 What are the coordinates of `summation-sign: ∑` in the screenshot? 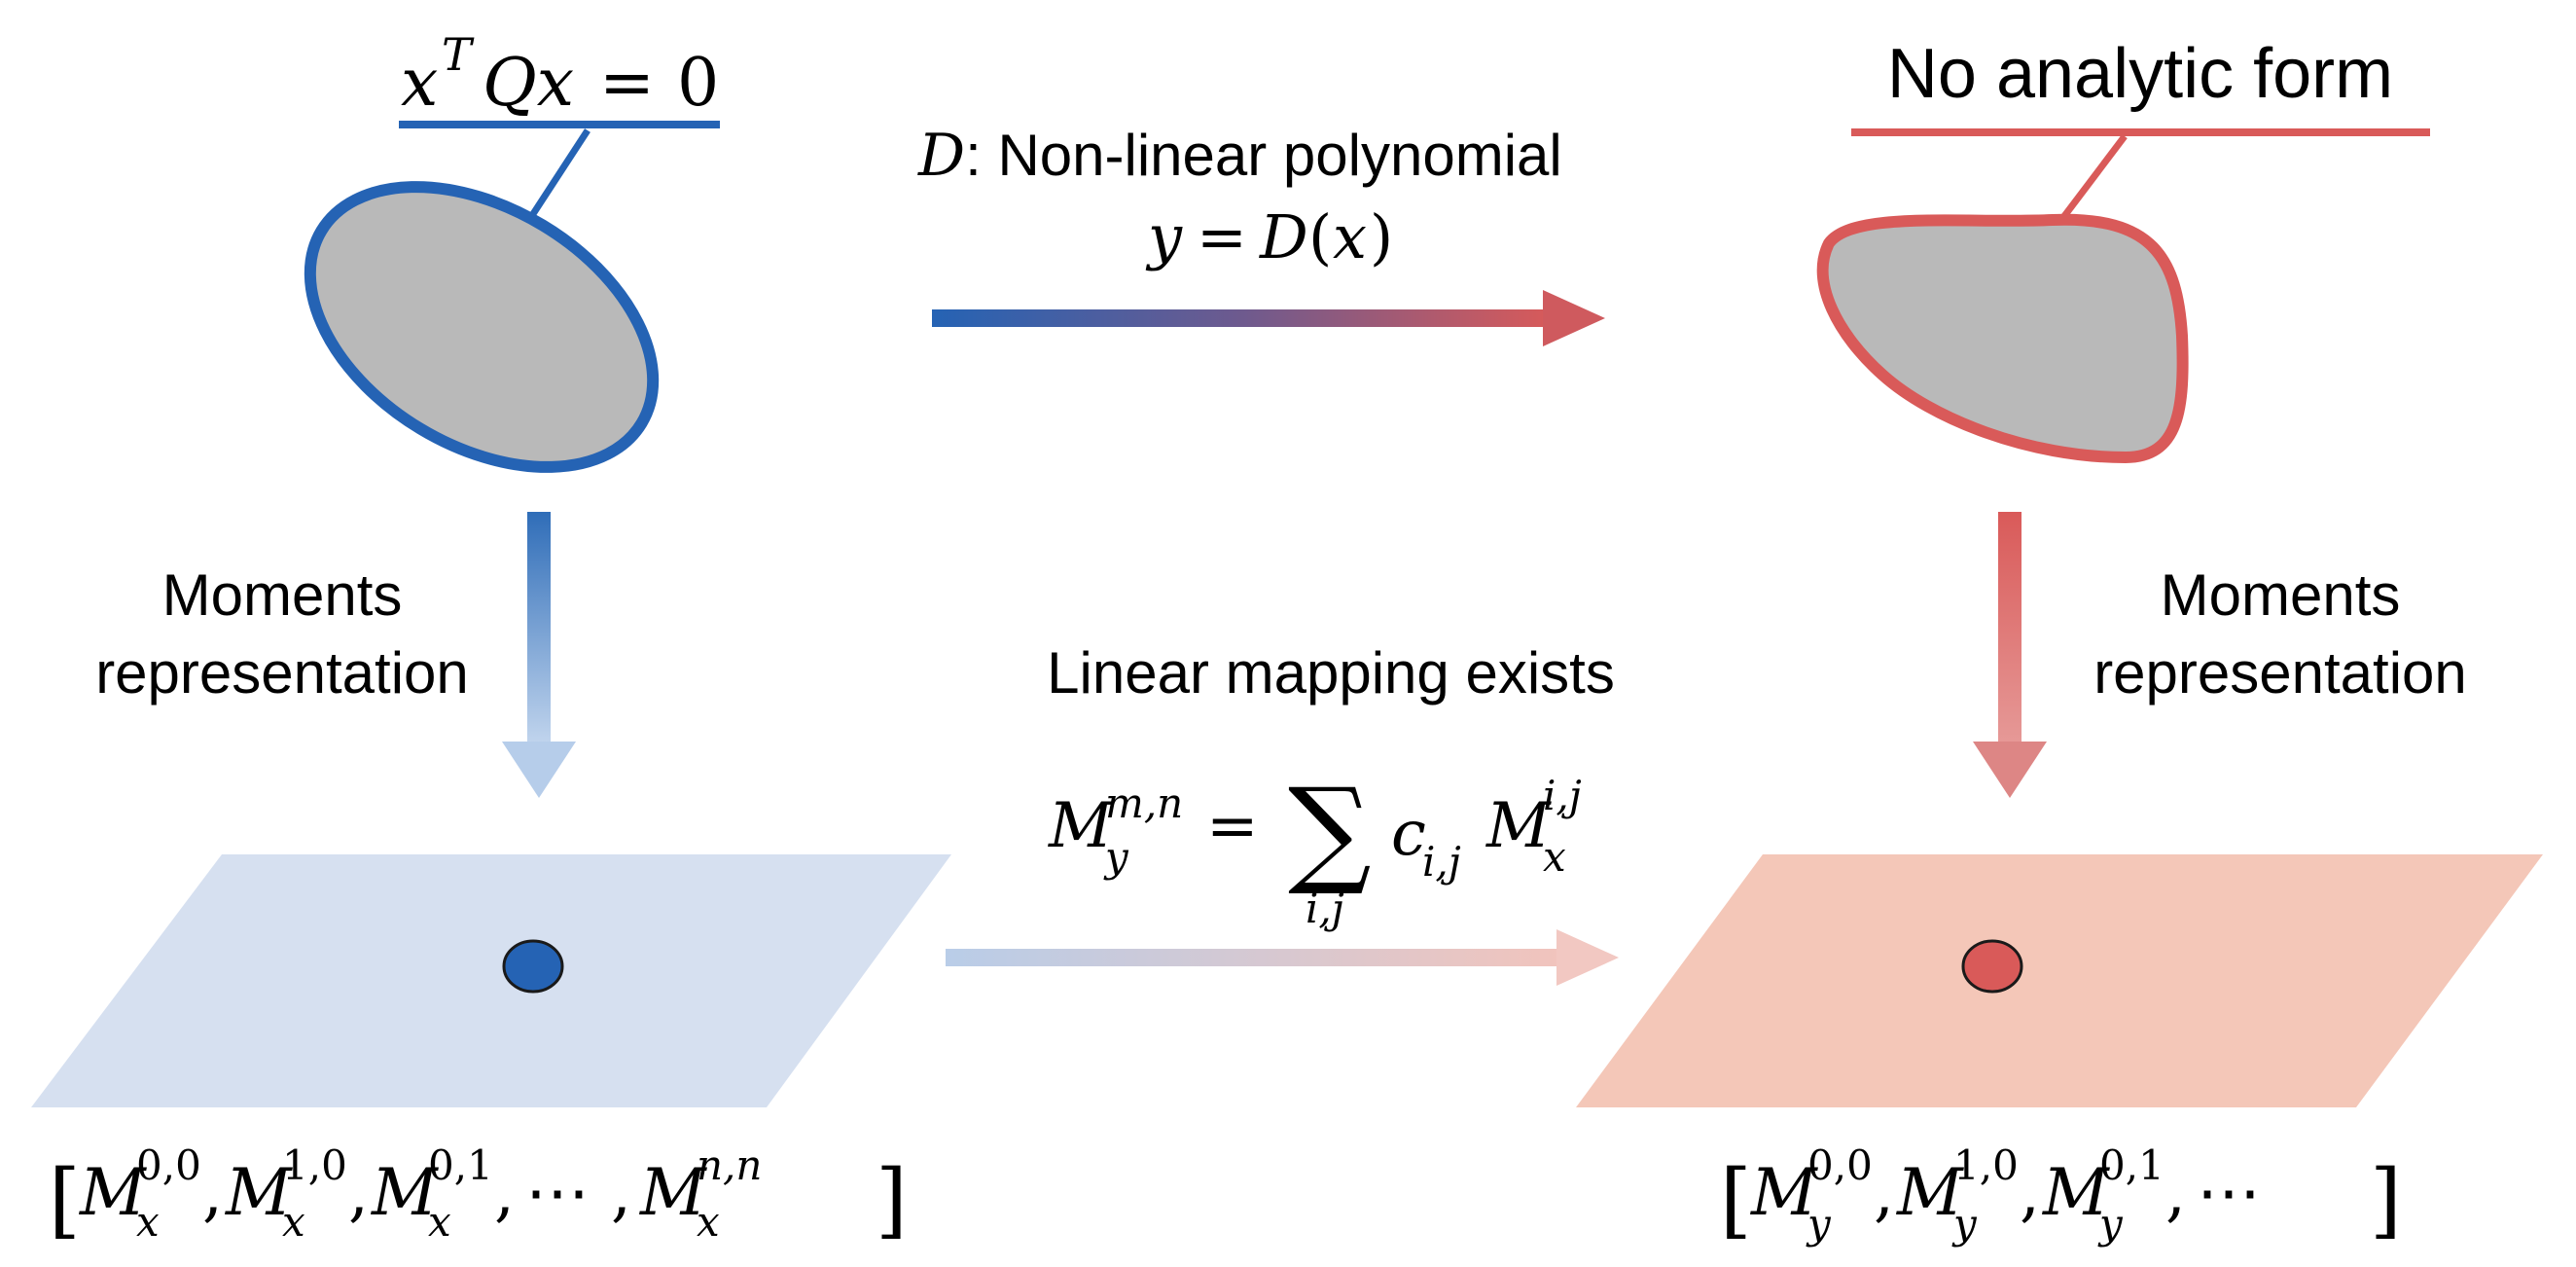 It's located at (1330, 832).